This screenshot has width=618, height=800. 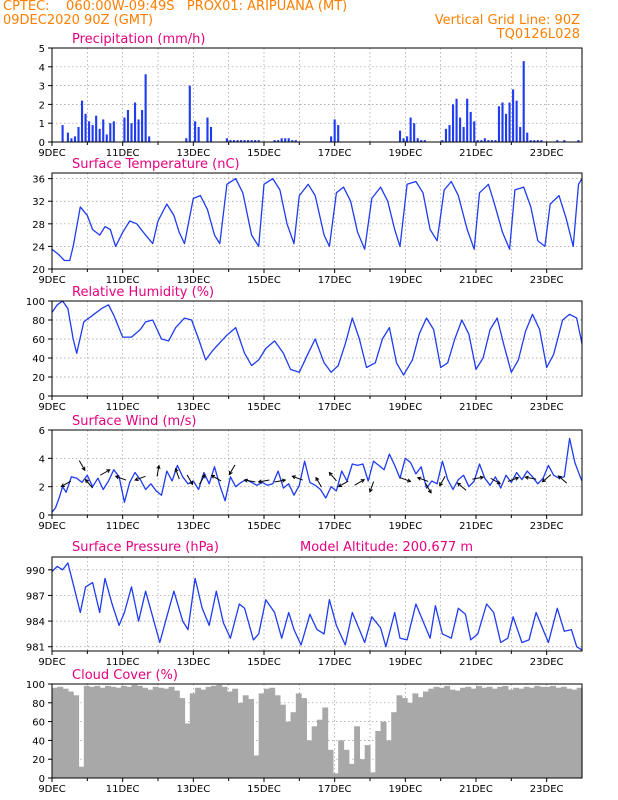 I want to click on y-tick-label: 32, so click(x=38, y=202).